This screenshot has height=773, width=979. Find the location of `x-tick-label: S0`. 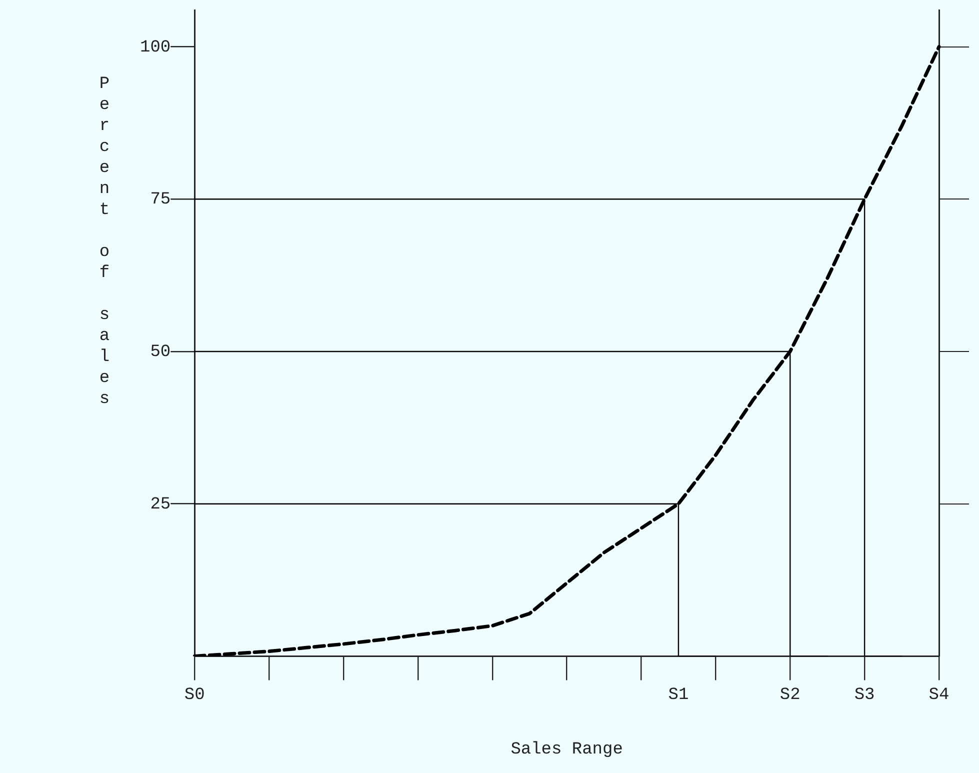

x-tick-label: S0 is located at coordinates (194, 695).